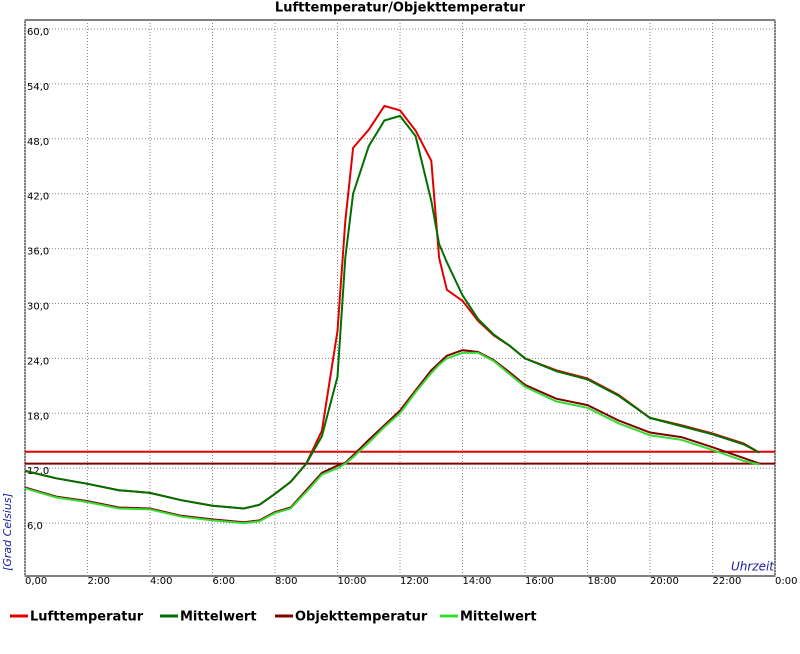 The height and width of the screenshot is (654, 800). Describe the element at coordinates (414, 581) in the screenshot. I see `x-tick-label: 12:00` at that location.